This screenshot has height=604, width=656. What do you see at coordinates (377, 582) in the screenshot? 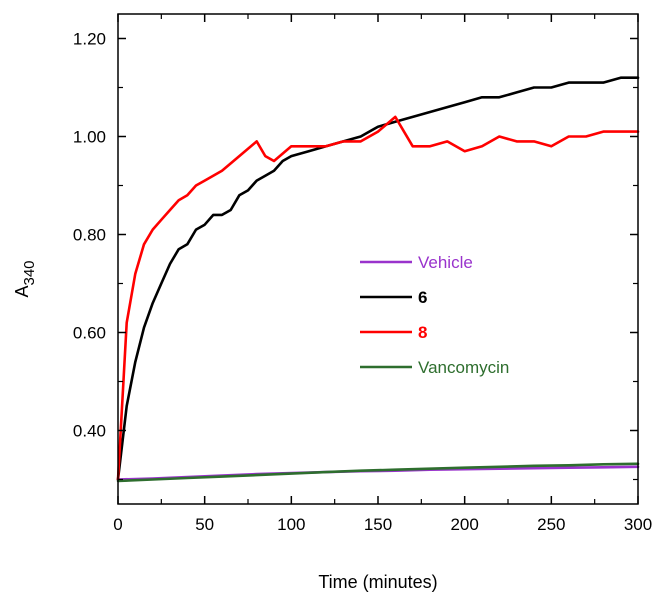
I see `x-axis-label: Time (minutes)` at bounding box center [377, 582].